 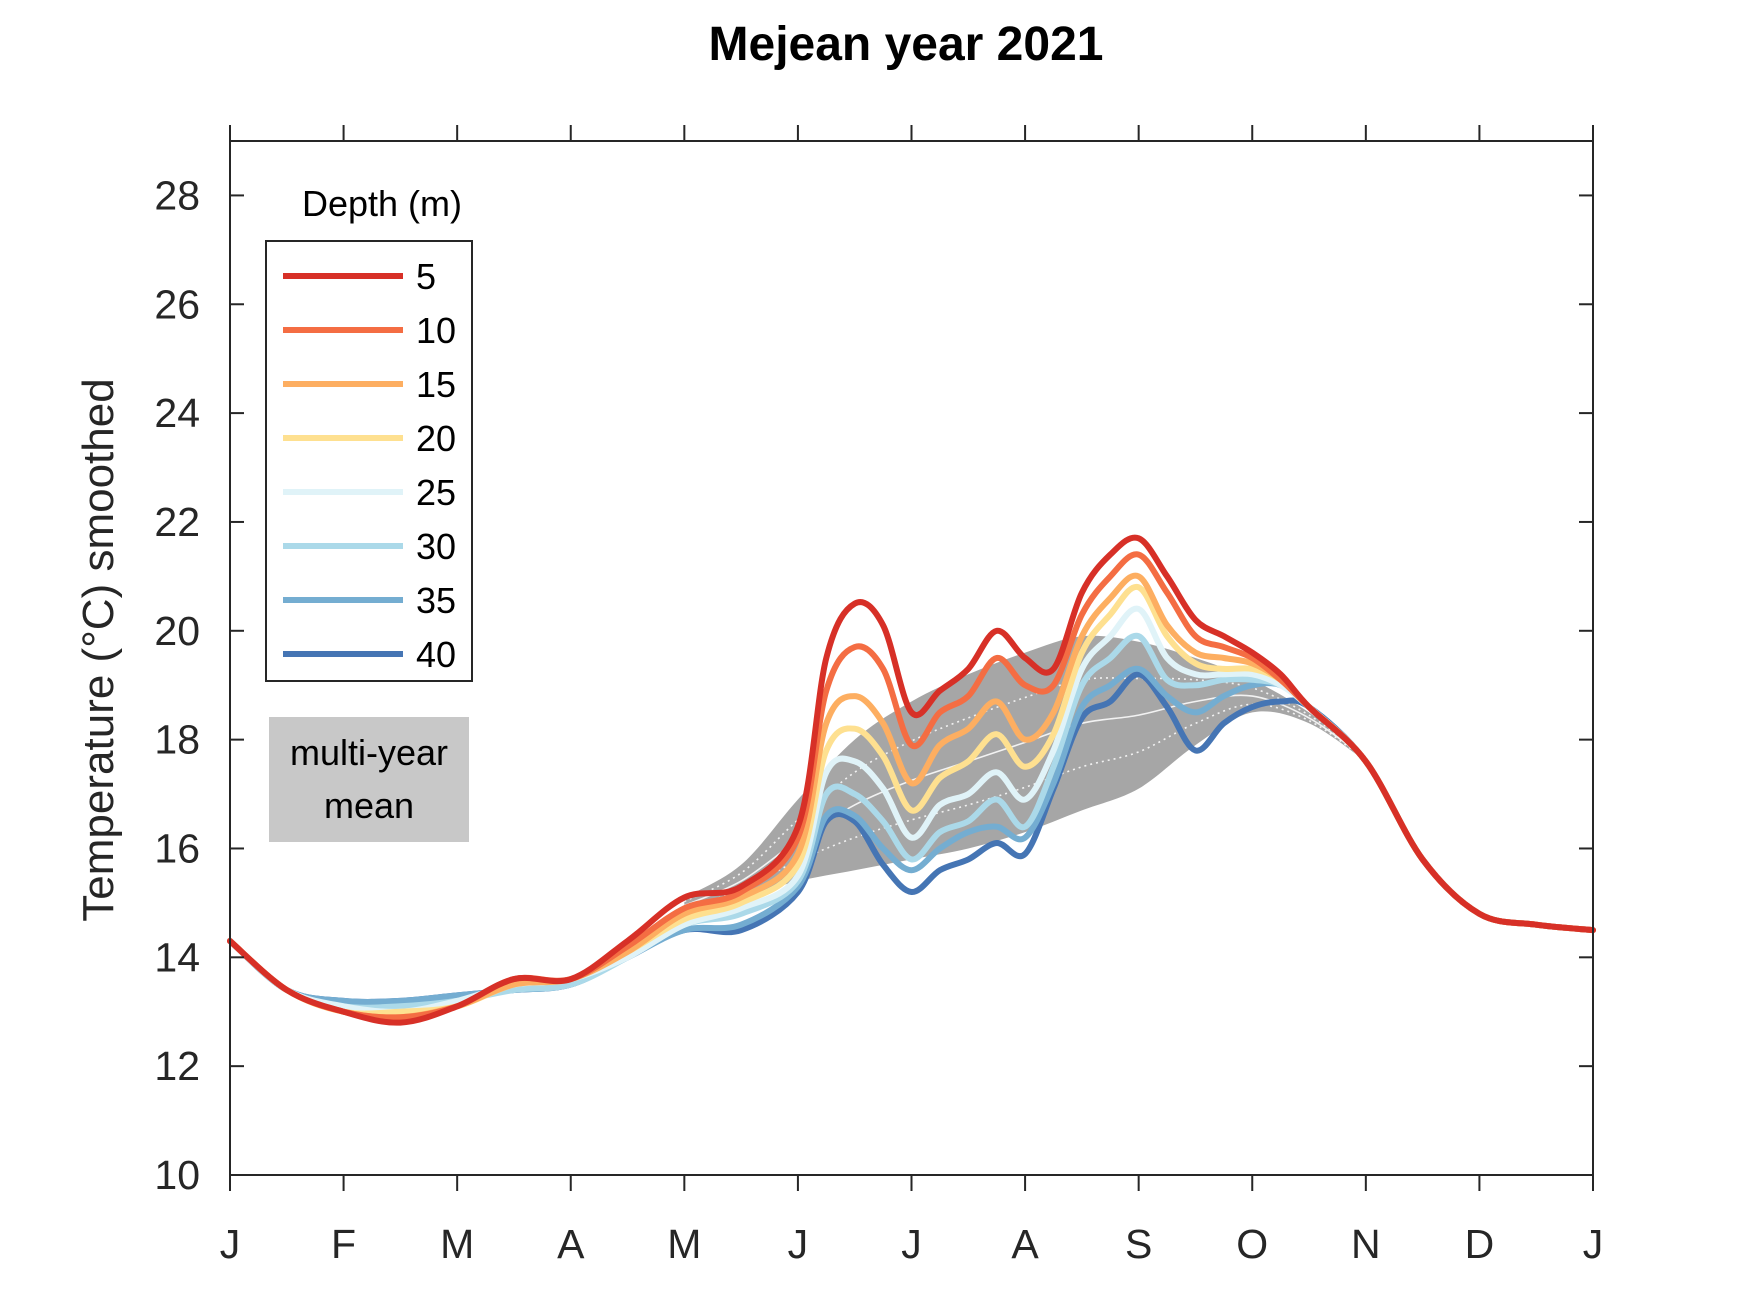 I want to click on y-tick-label: 26, so click(x=177, y=304).